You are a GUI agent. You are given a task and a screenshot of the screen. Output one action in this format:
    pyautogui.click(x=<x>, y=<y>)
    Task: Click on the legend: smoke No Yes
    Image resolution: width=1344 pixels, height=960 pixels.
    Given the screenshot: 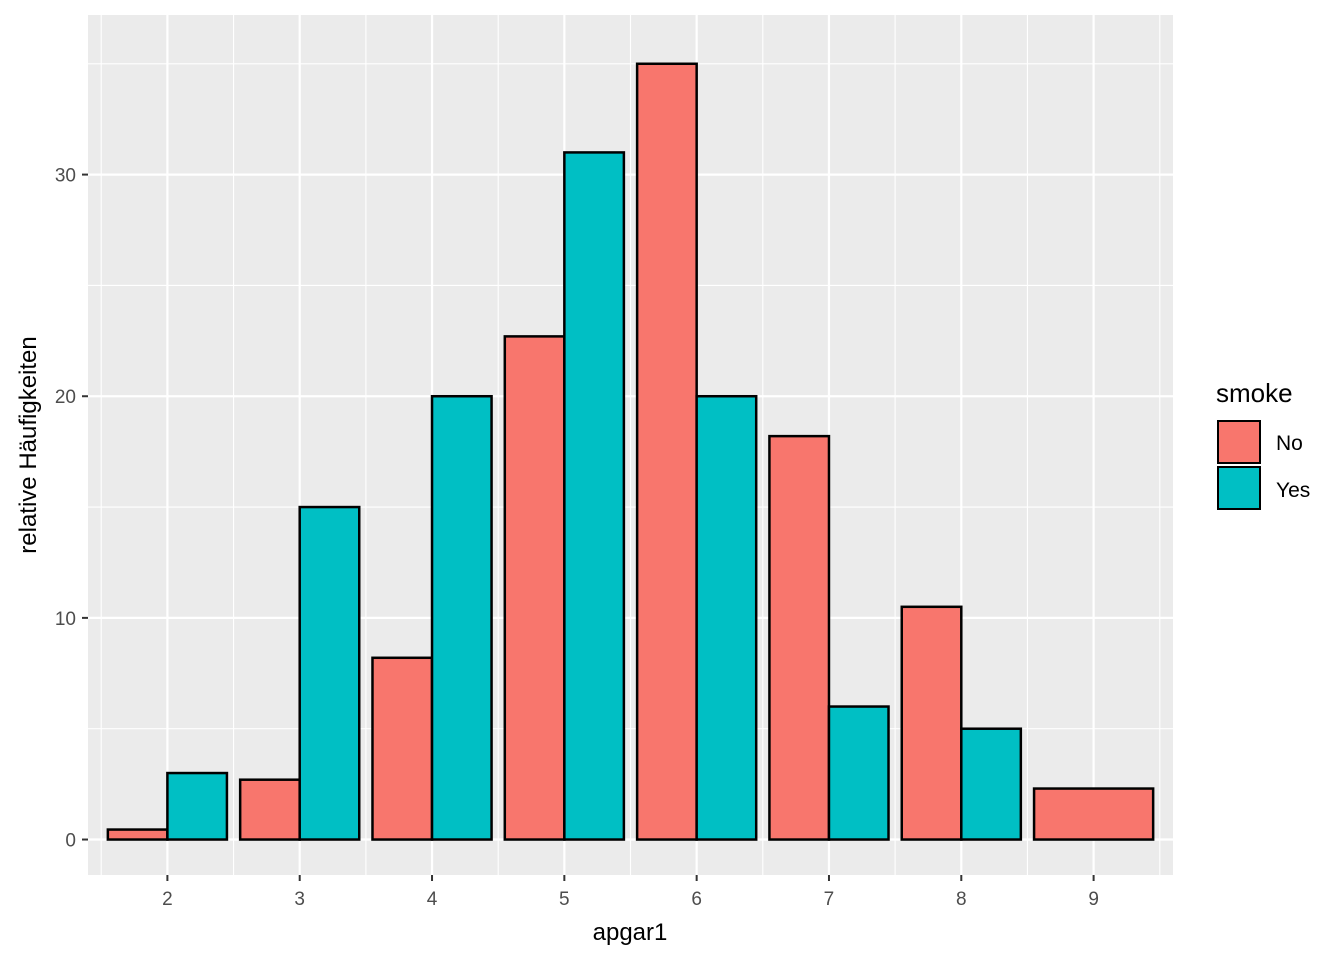 What is the action you would take?
    pyautogui.click(x=1263, y=444)
    